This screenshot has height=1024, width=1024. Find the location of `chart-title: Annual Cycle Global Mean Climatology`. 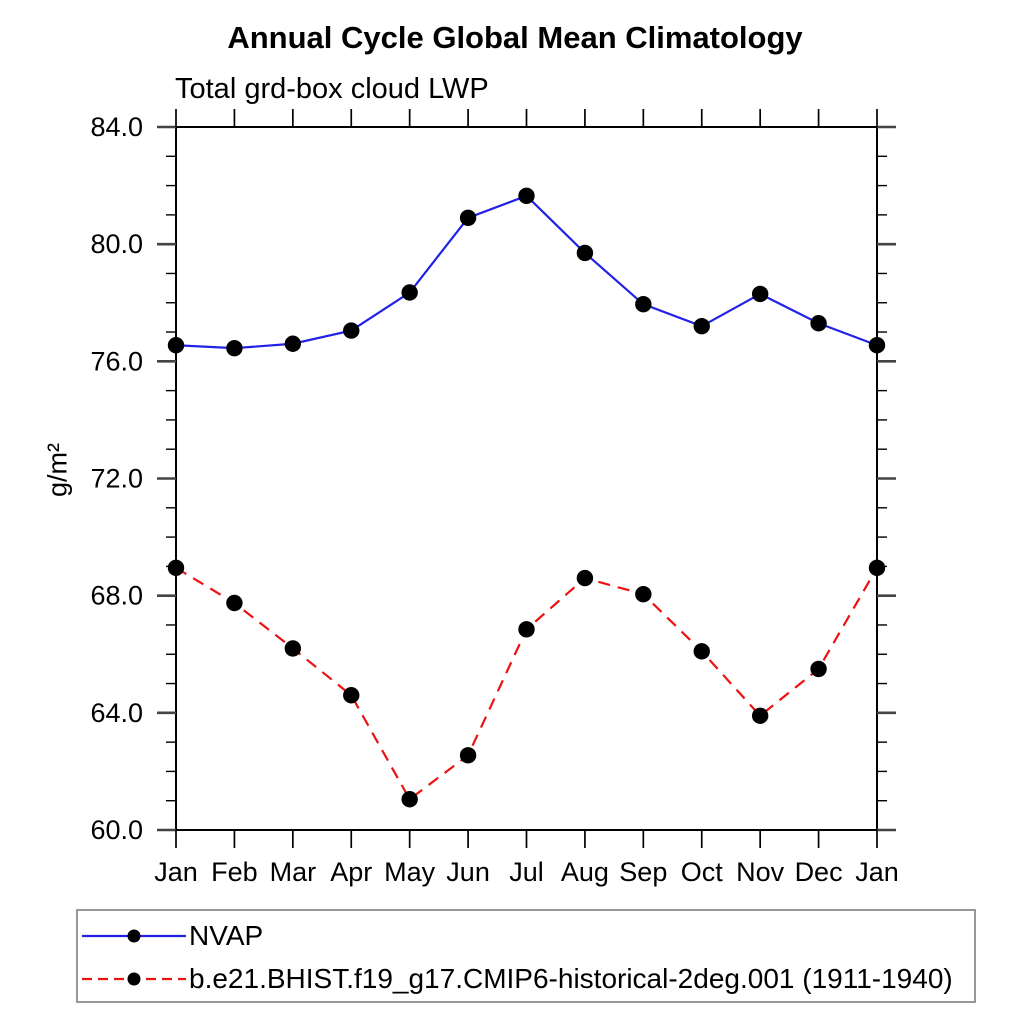

chart-title: Annual Cycle Global Mean Climatology is located at coordinates (515, 37).